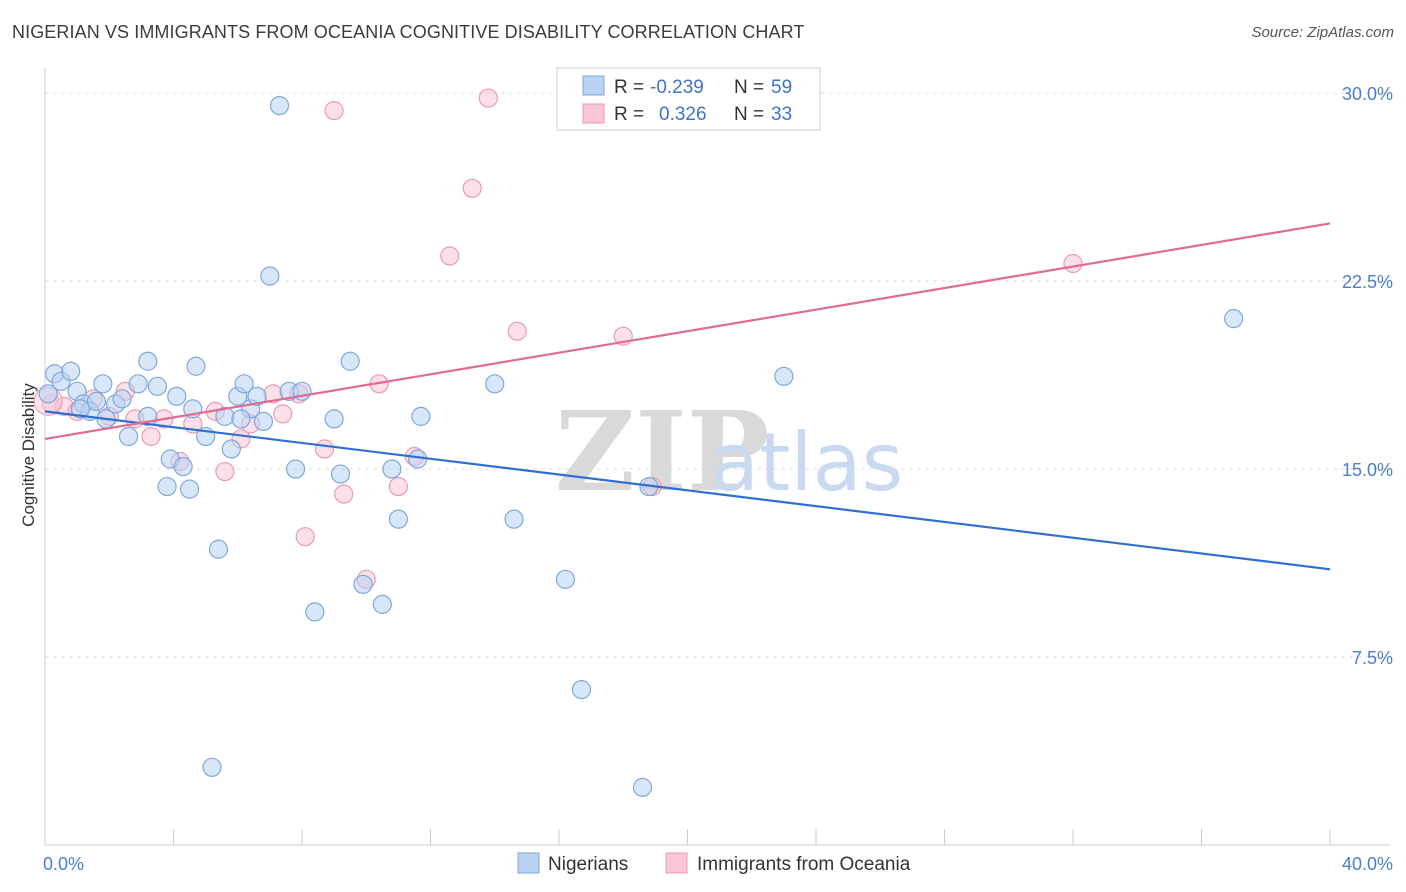 This screenshot has height=892, width=1406. I want to click on watermark-atlas: atlas, so click(806, 462).